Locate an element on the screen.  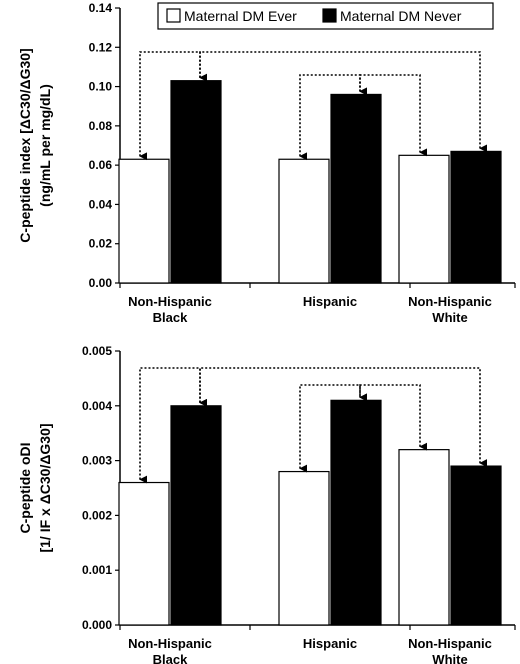
legend-label-never: Maternal DM Never is located at coordinates (401, 16).